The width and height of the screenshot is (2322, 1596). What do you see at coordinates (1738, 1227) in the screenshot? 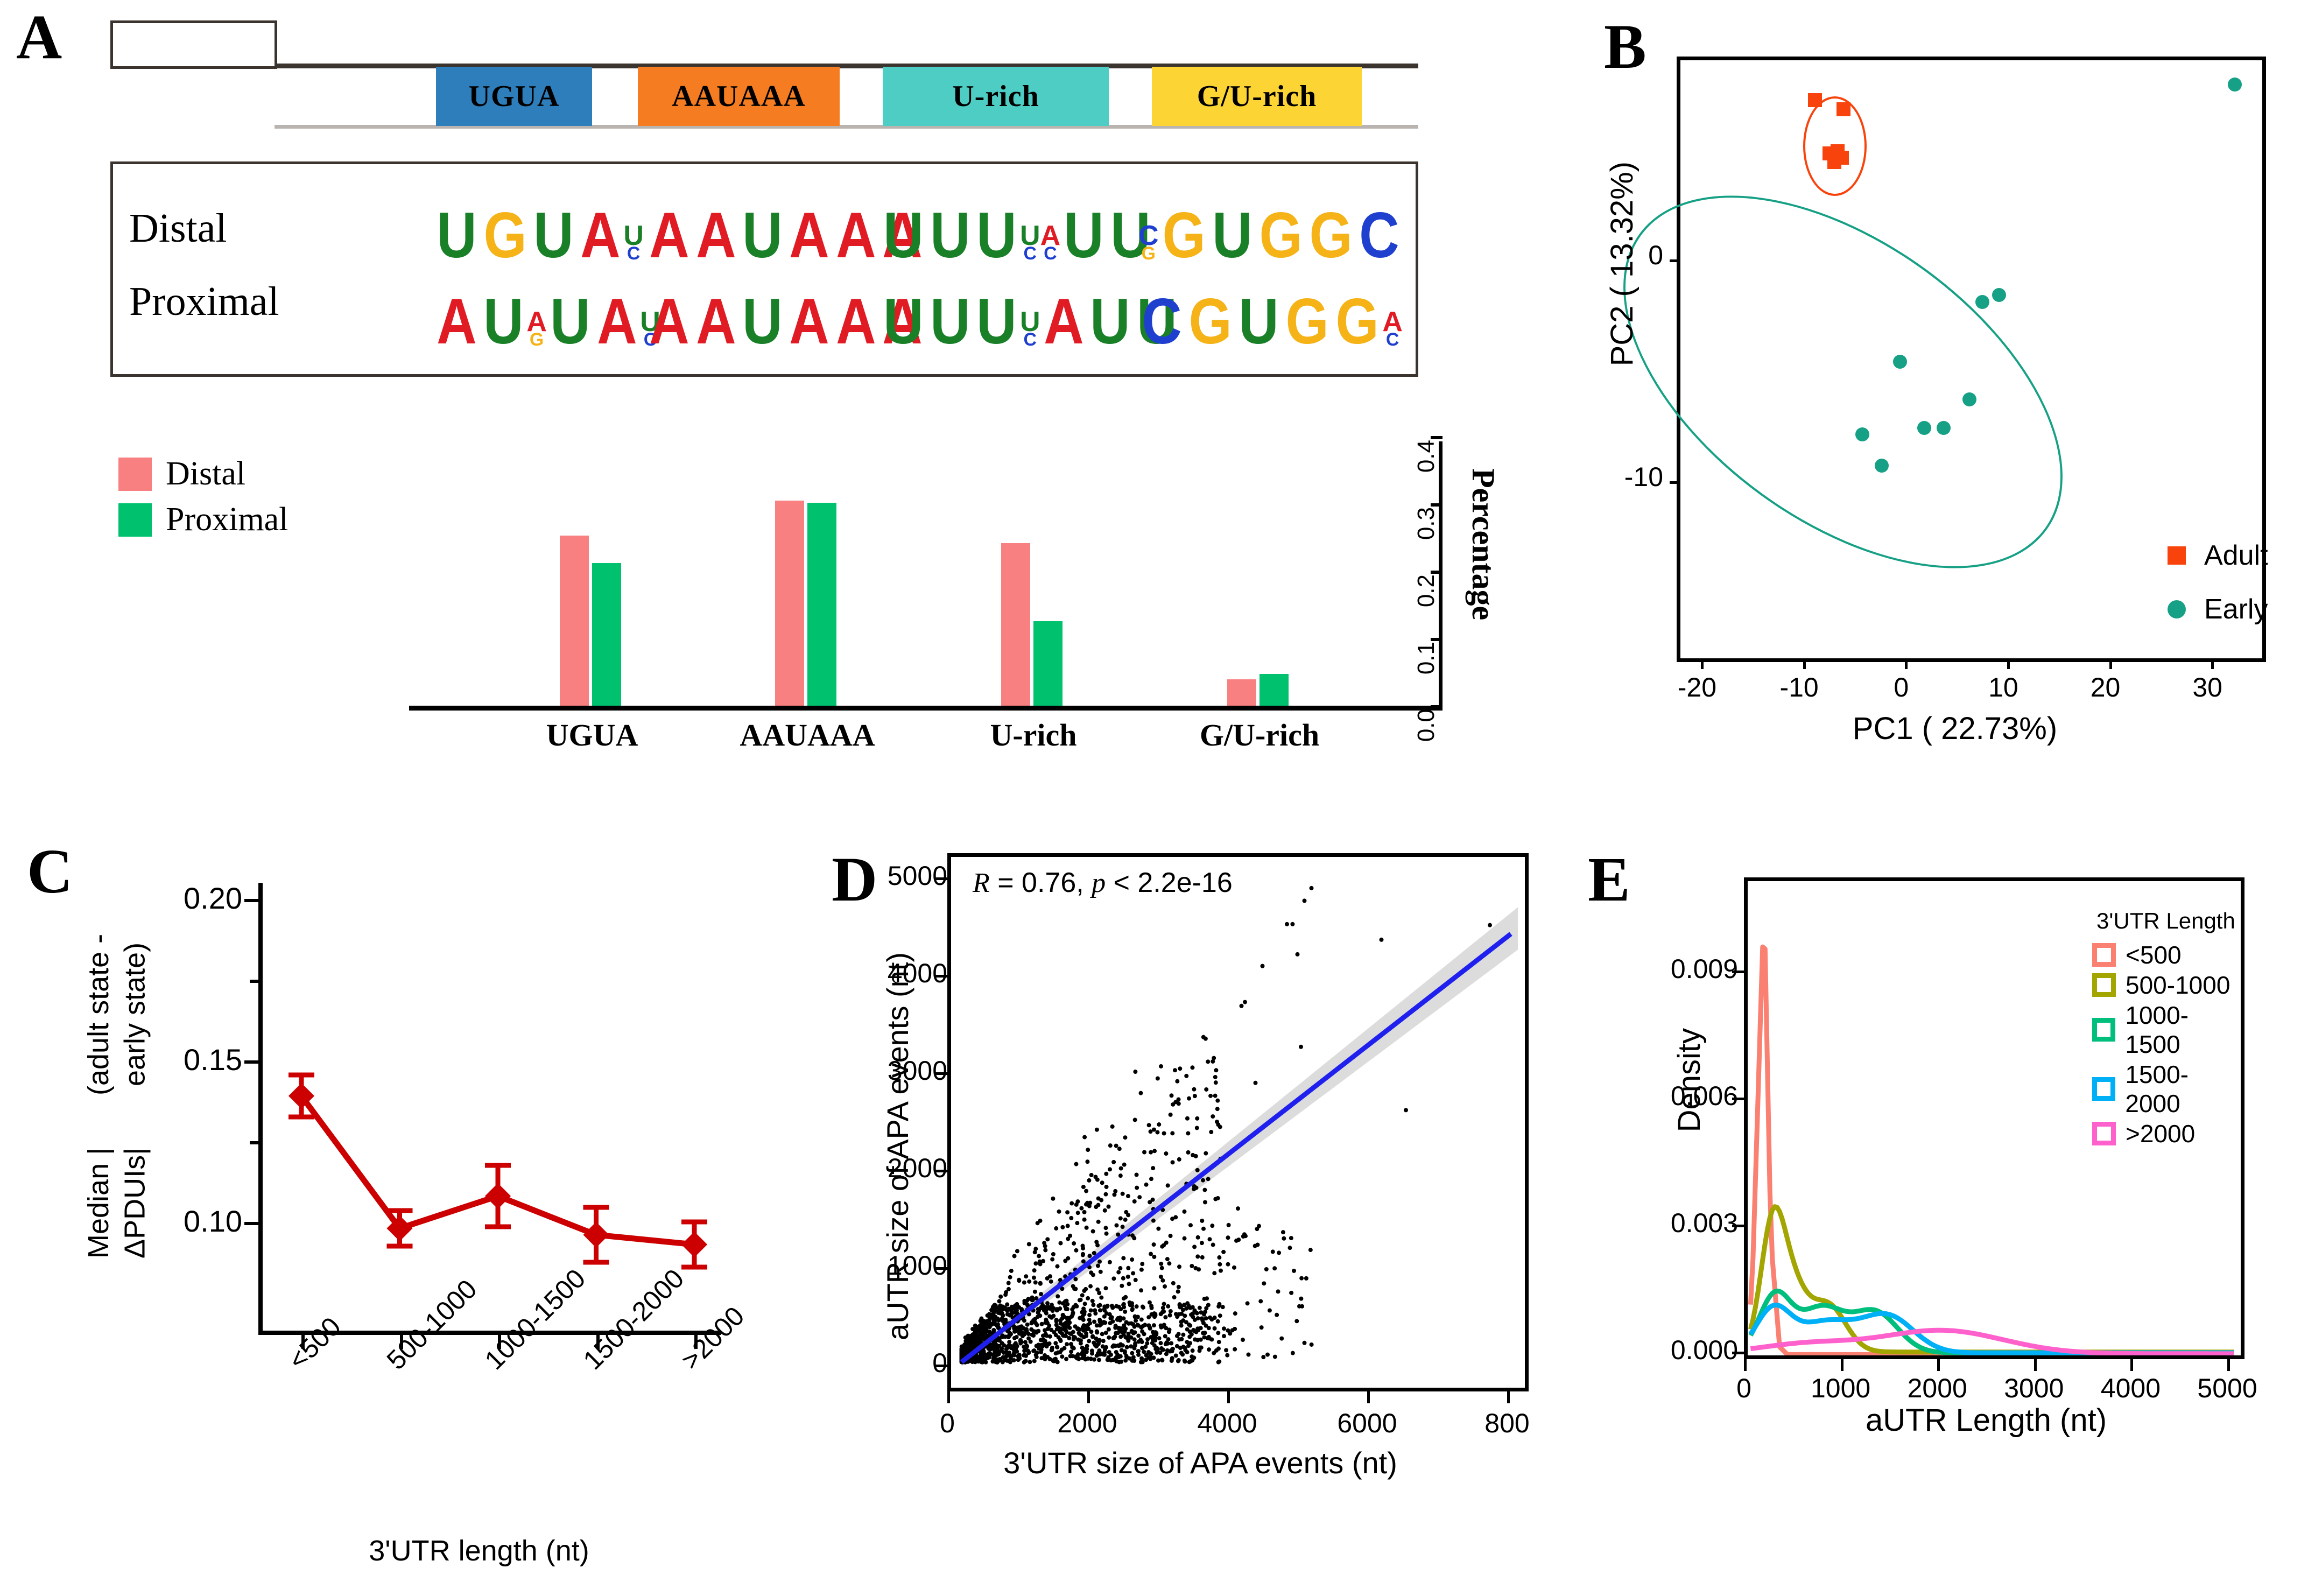
I see `panel-e-y-tick` at bounding box center [1738, 1227].